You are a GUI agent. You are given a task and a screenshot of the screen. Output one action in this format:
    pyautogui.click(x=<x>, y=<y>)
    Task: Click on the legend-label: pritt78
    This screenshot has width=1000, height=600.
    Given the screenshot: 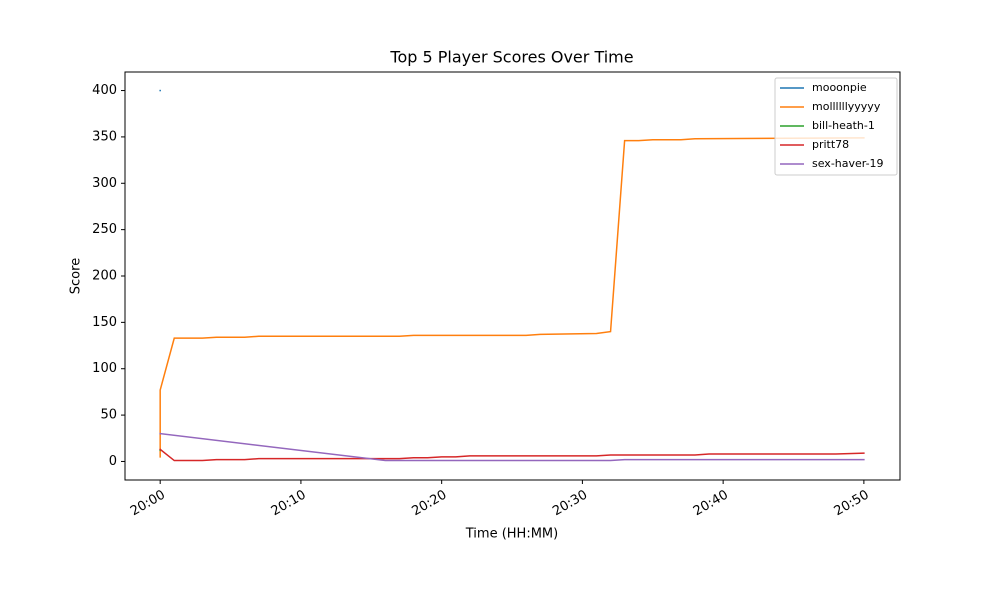 What is the action you would take?
    pyautogui.click(x=830, y=144)
    